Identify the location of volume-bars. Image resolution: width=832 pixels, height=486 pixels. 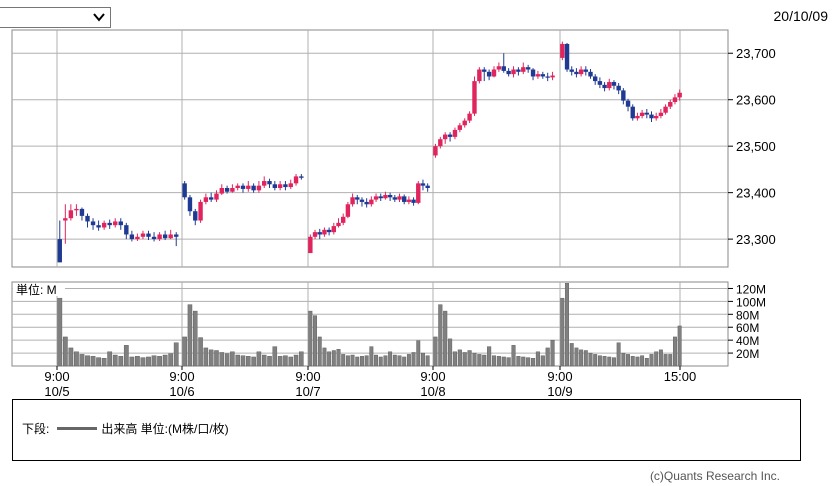
(369, 325).